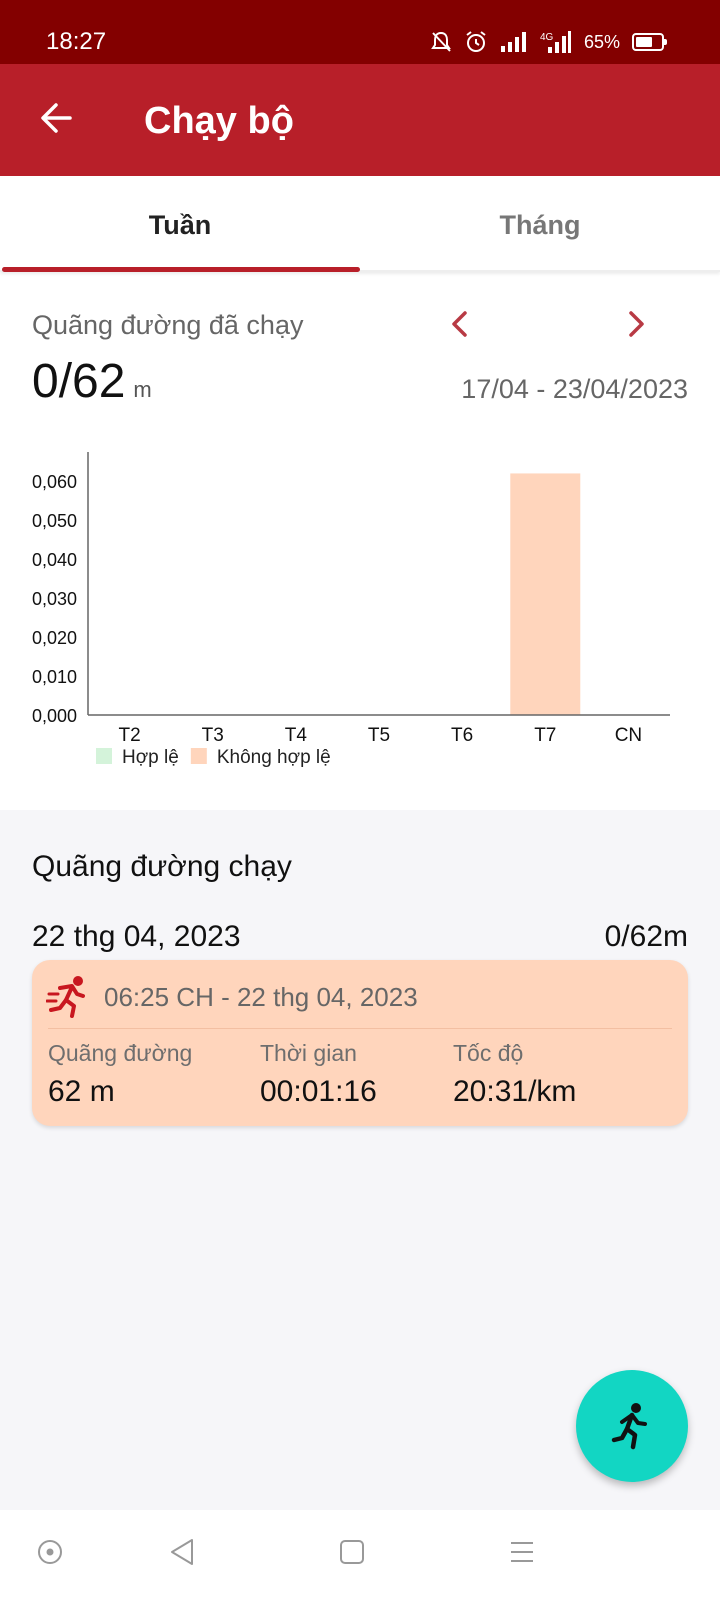 Image resolution: width=720 pixels, height=1600 pixels. I want to click on home-square-icon, so click(352, 1552).